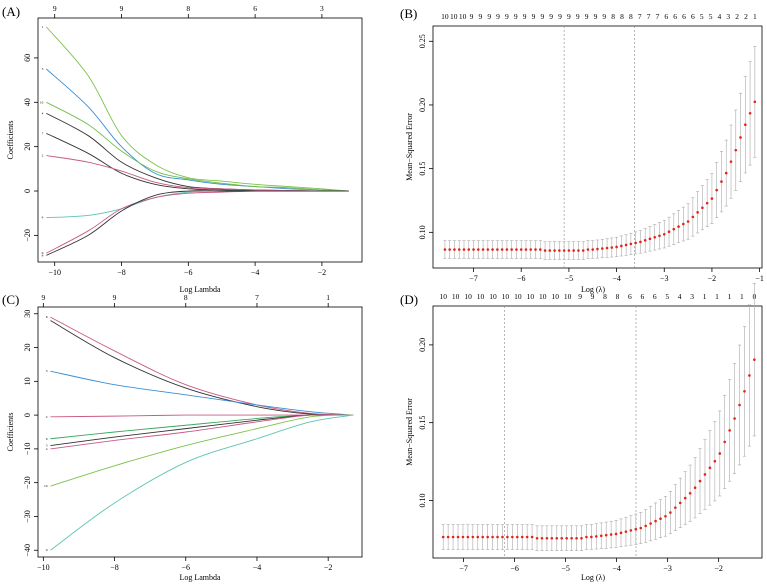  Describe the element at coordinates (27, 550) in the screenshot. I see `y-tick-label: −40` at that location.